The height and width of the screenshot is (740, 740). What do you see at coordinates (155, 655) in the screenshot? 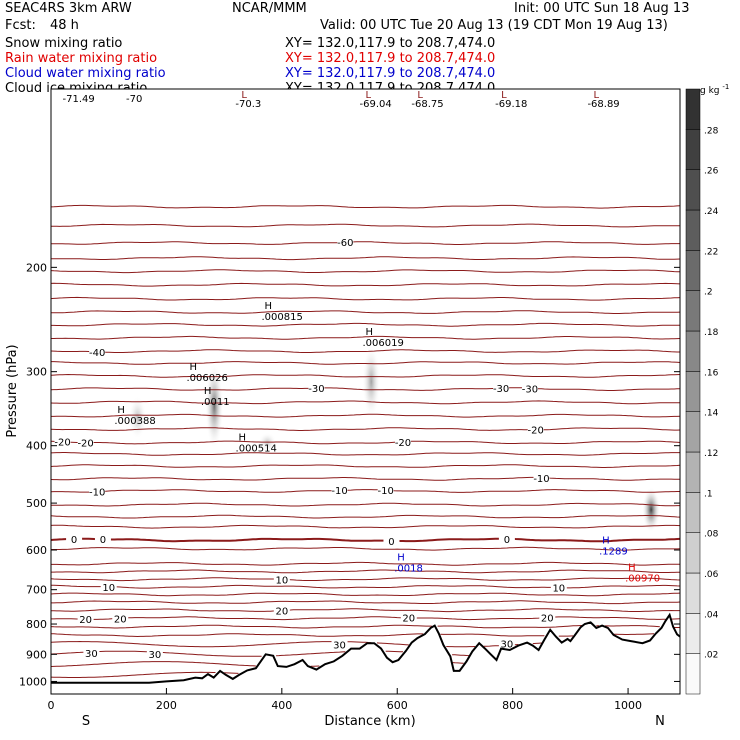
I see `contour-label: 30` at bounding box center [155, 655].